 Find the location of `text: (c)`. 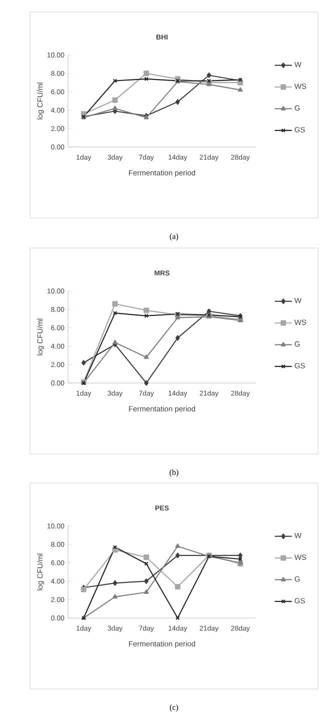

text: (c) is located at coordinates (174, 708).